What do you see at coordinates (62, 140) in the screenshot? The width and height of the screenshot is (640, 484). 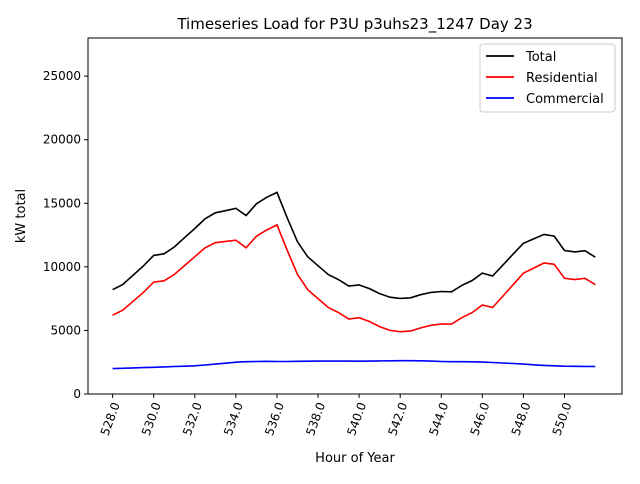 I see `y-tick-label: 20000` at bounding box center [62, 140].